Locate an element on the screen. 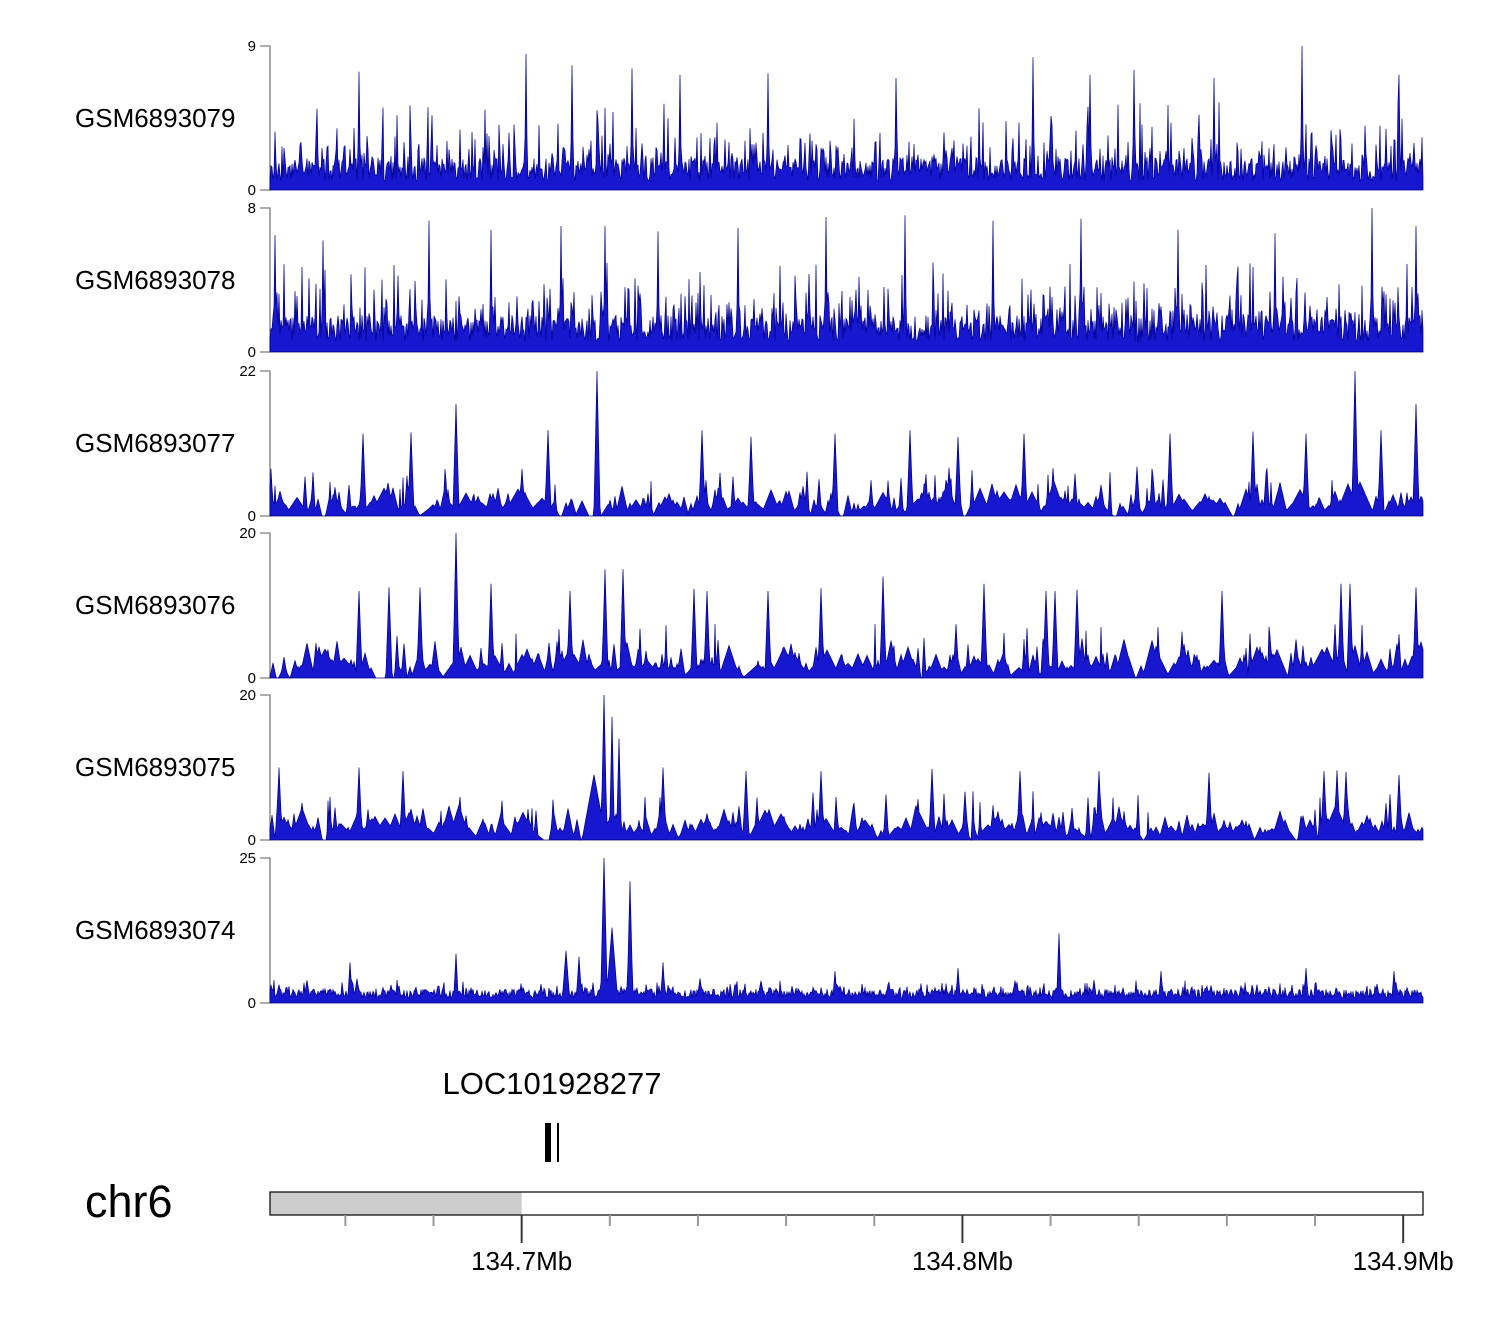 The height and width of the screenshot is (1320, 1500). gene-label: LOC101928277 is located at coordinates (552, 1083).